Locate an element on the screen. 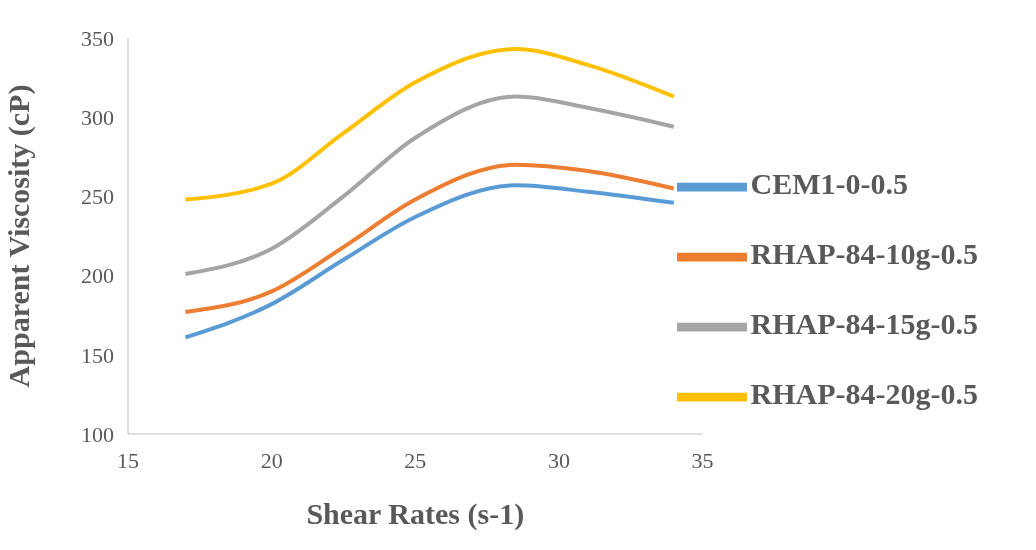 This screenshot has height=550, width=1036. legend-label: CEM1-0-0.5 is located at coordinates (829, 183).